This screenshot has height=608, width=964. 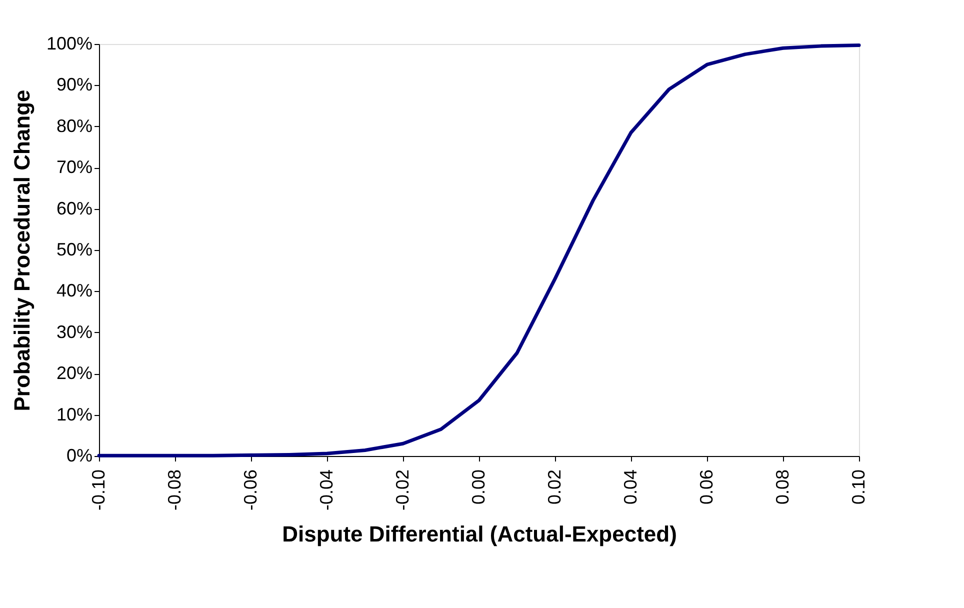 I want to click on x-tick-label: -0.04, so click(x=326, y=490).